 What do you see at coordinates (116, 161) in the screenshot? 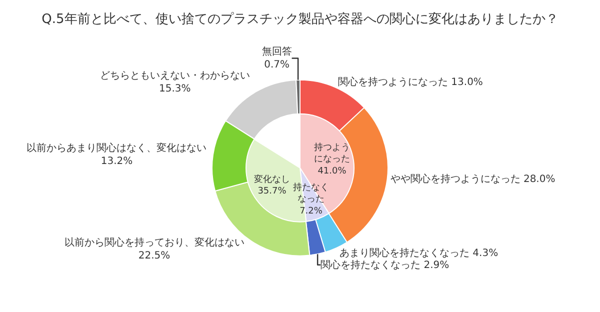
I see `data-label: 13.2%` at bounding box center [116, 161].